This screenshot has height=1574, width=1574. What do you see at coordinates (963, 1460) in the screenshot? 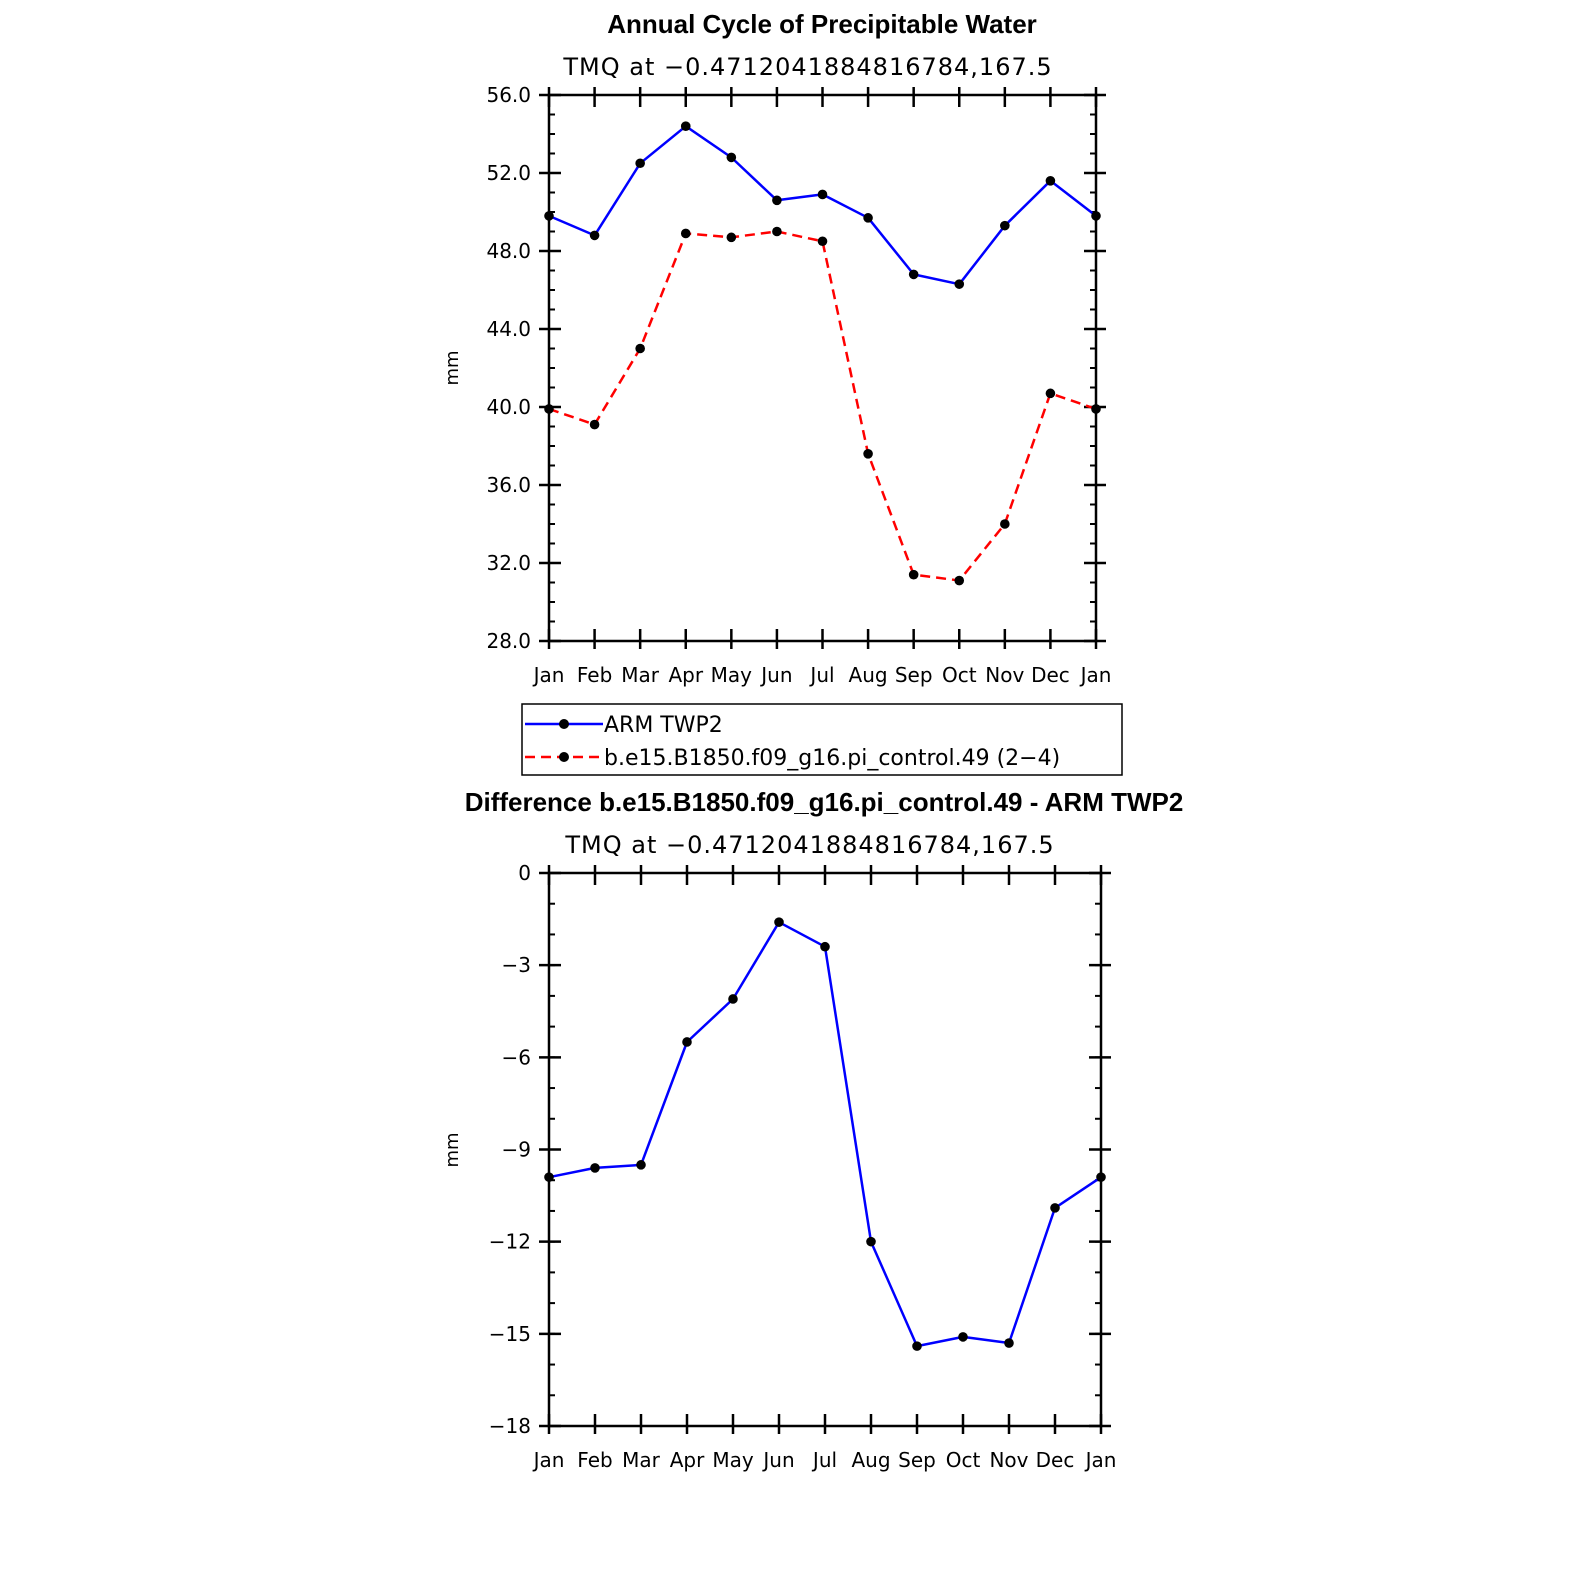
I see `panel2-xtick-label: Oct` at bounding box center [963, 1460].